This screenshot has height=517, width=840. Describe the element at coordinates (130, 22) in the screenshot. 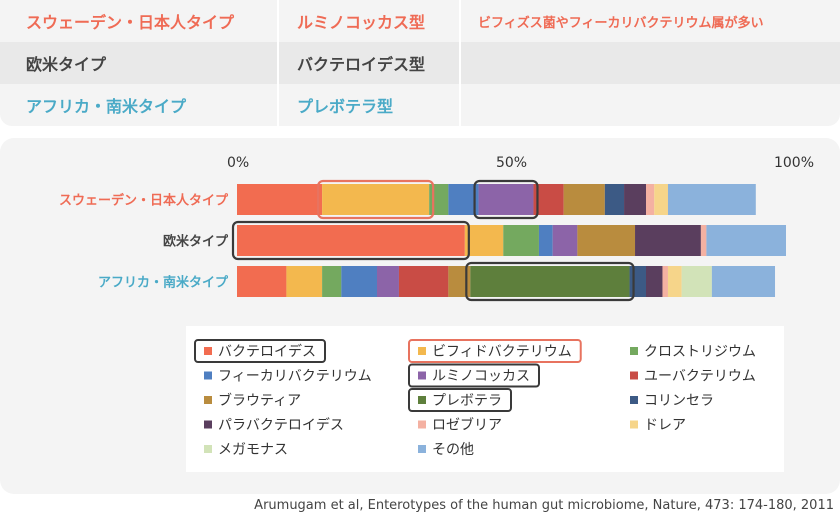

I see `type-name: スウェーデン・日本人タイプ` at that location.